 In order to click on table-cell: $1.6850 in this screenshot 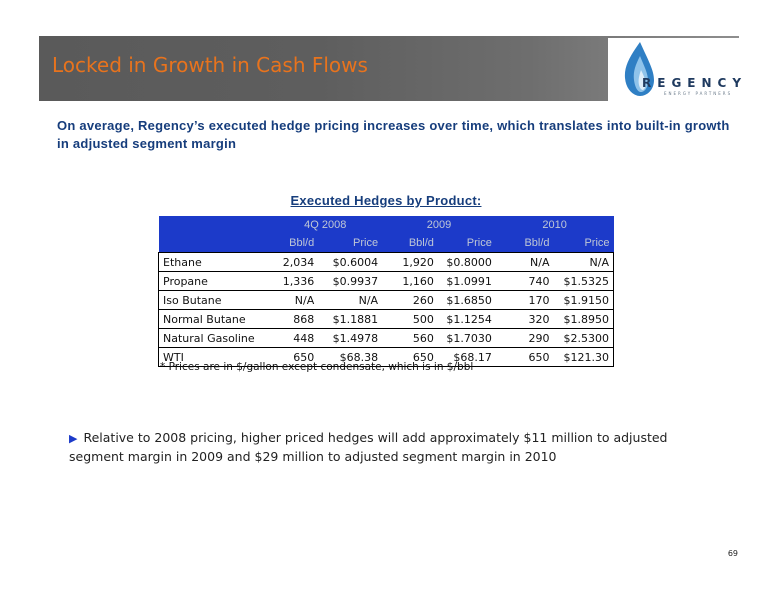, I will do `click(466, 300)`.